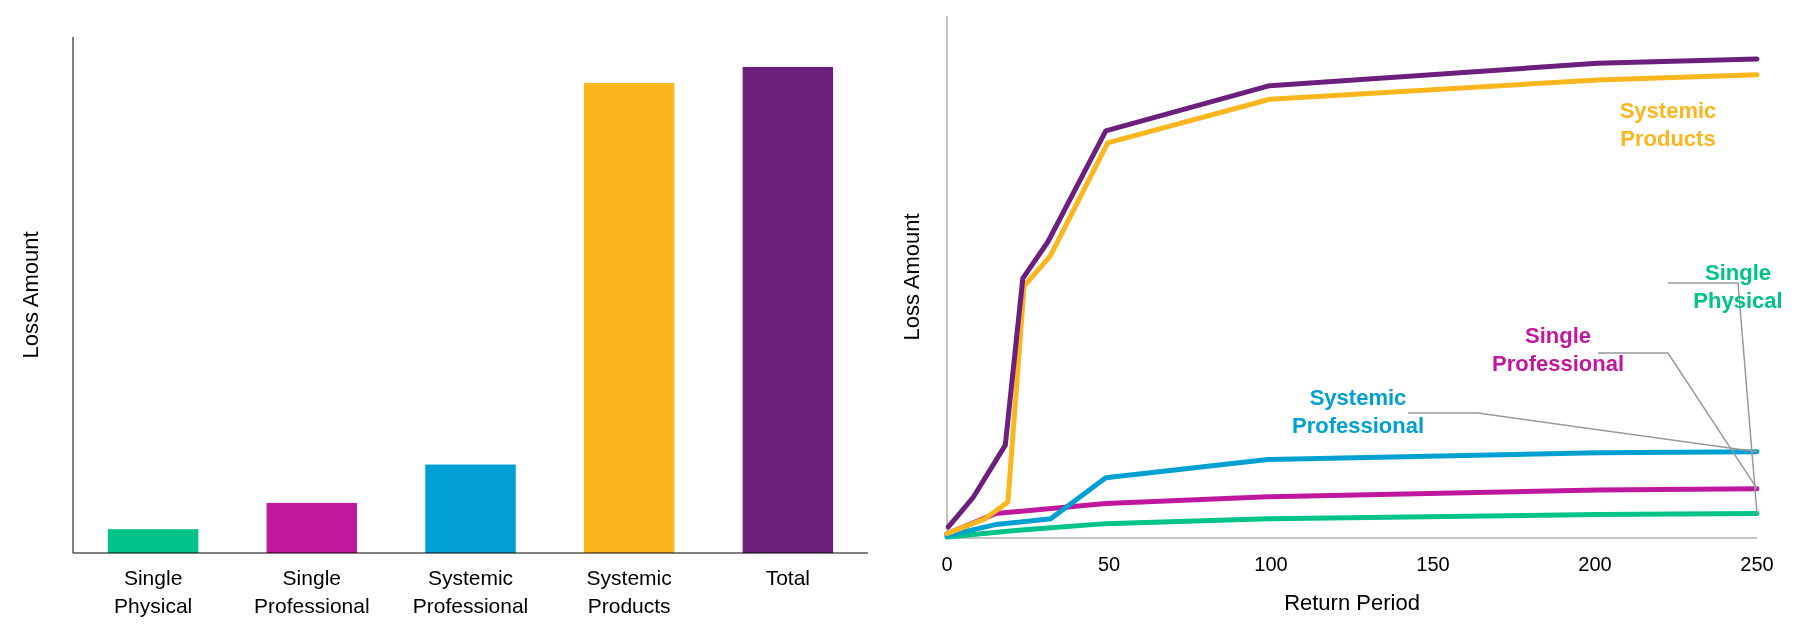 Image resolution: width=1802 pixels, height=630 pixels. I want to click on series-label: Systemic Professional, so click(1358, 411).